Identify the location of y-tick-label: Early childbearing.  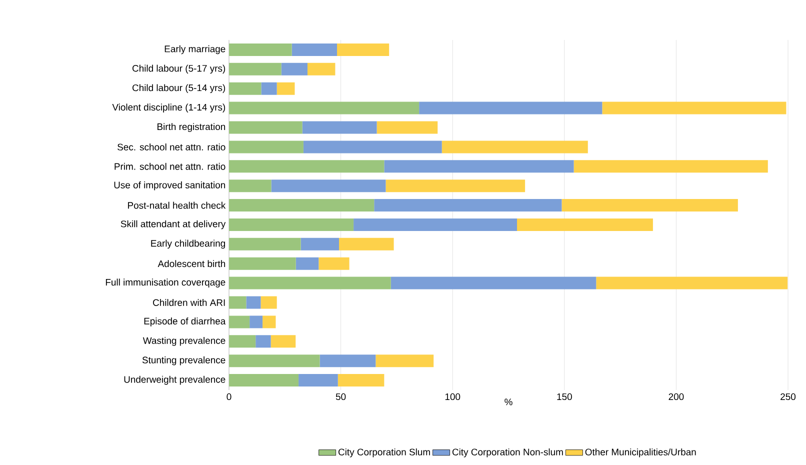
(188, 244).